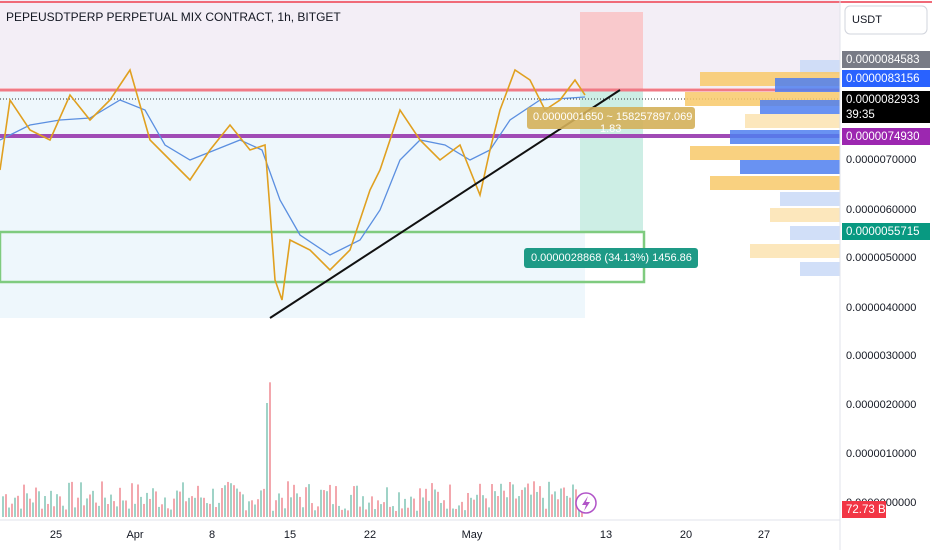 This screenshot has height=550, width=932. What do you see at coordinates (881, 405) in the screenshot?
I see `price-label: 0.0000020000` at bounding box center [881, 405].